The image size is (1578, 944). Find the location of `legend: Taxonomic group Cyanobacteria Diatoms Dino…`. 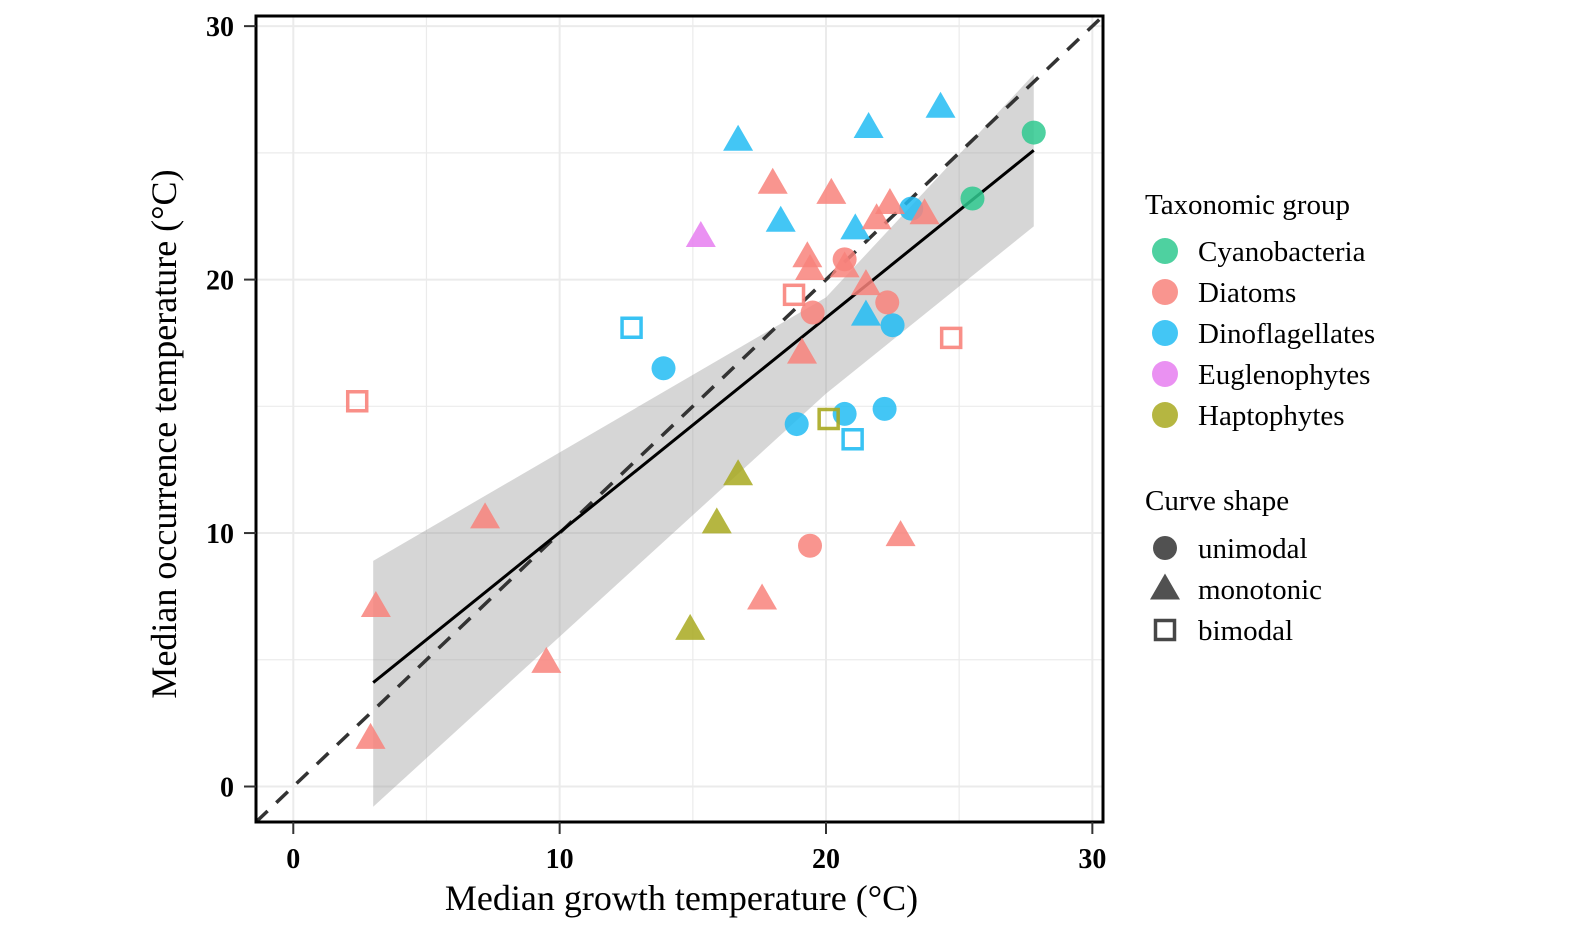

legend: Taxonomic group Cyanobacteria Diatoms Dino… is located at coordinates (1260, 418).